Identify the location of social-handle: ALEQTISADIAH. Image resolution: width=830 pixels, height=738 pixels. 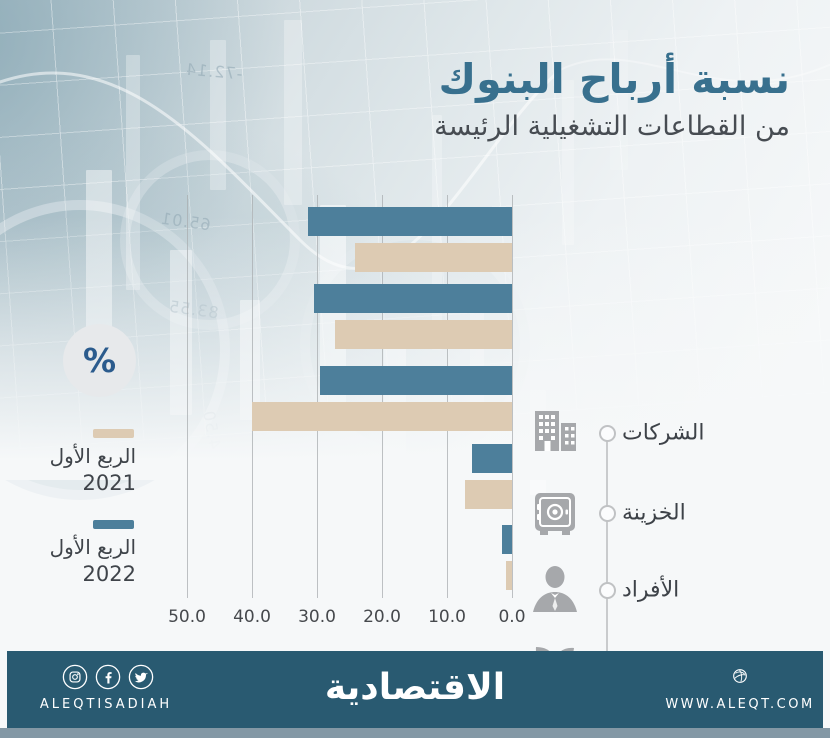
(106, 704).